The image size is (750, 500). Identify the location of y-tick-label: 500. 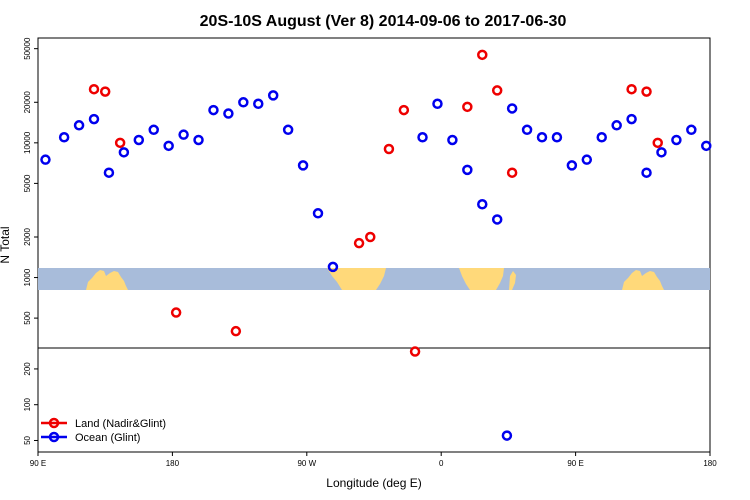
(27, 318).